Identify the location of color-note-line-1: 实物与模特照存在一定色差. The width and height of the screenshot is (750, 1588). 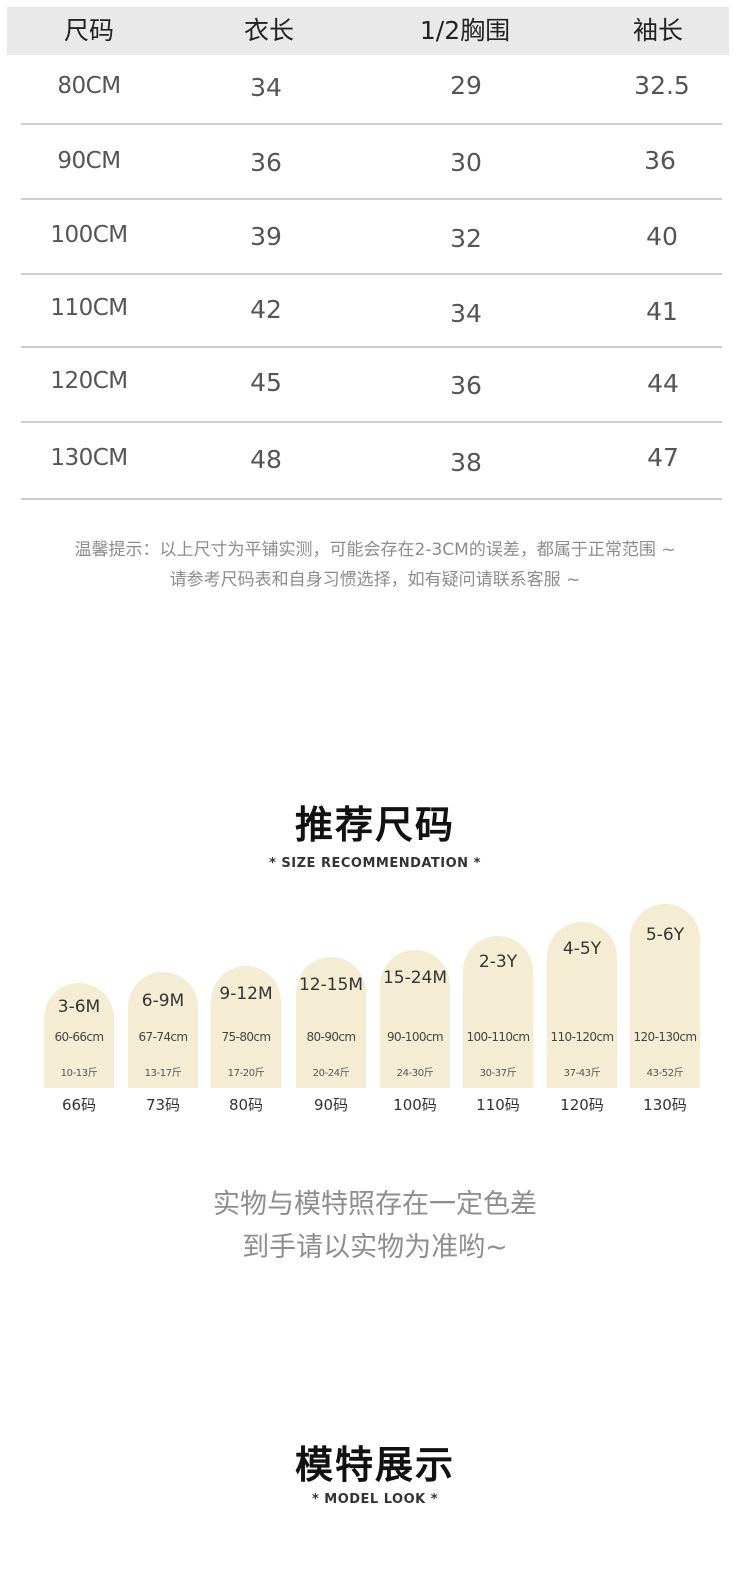
(375, 1204).